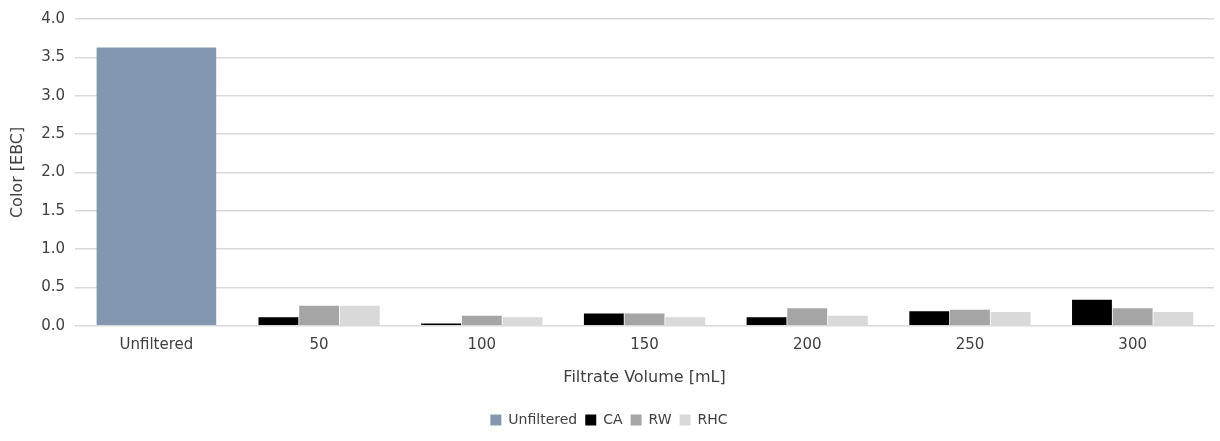 This screenshot has height=441, width=1220. I want to click on y-tick-label: 4.0, so click(53, 17).